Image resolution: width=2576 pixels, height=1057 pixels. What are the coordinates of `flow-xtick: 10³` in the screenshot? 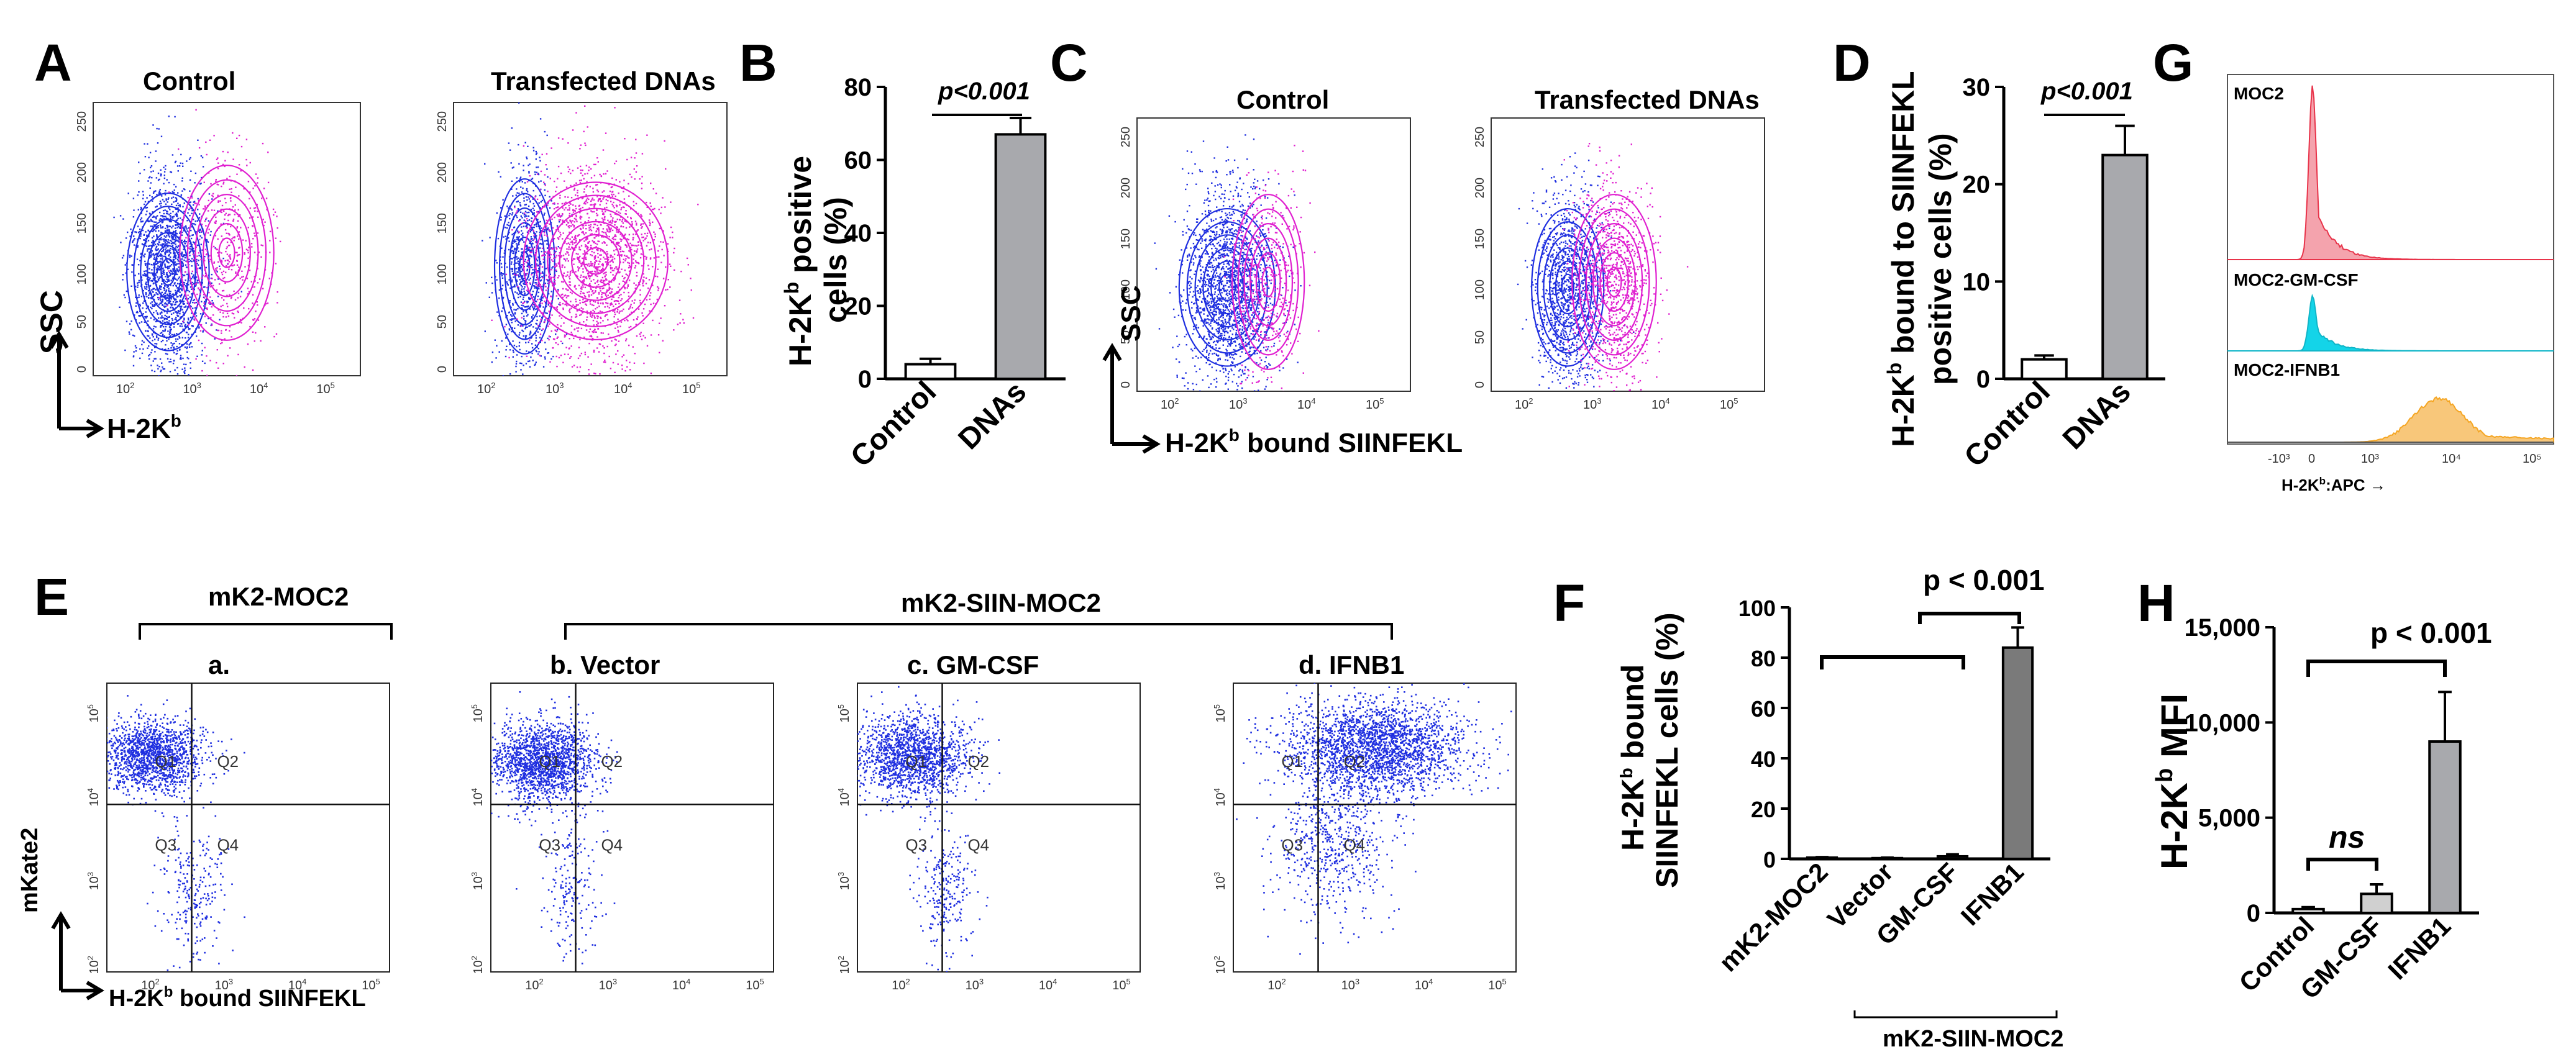 It's located at (555, 388).